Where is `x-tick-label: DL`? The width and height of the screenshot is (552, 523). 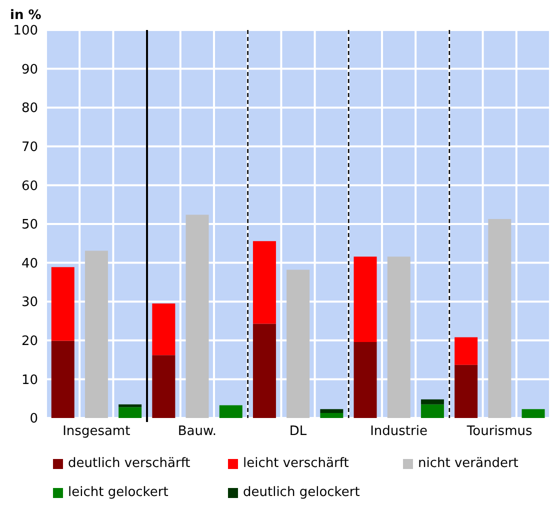
x-tick-label: DL is located at coordinates (298, 432).